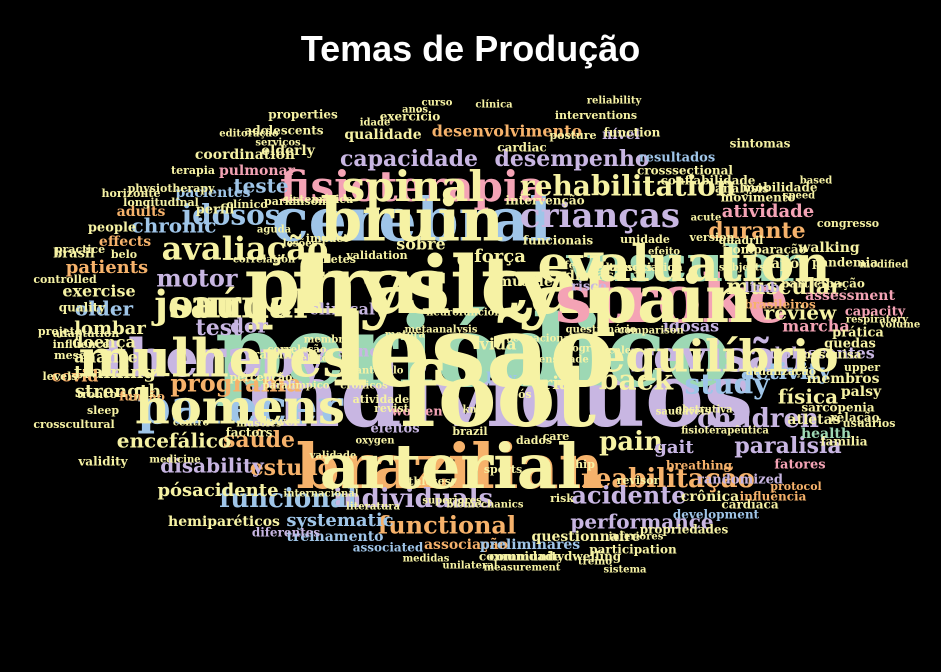 The image size is (941, 672). What do you see at coordinates (376, 371) in the screenshot?
I see `word-219: pantocelo` at bounding box center [376, 371].